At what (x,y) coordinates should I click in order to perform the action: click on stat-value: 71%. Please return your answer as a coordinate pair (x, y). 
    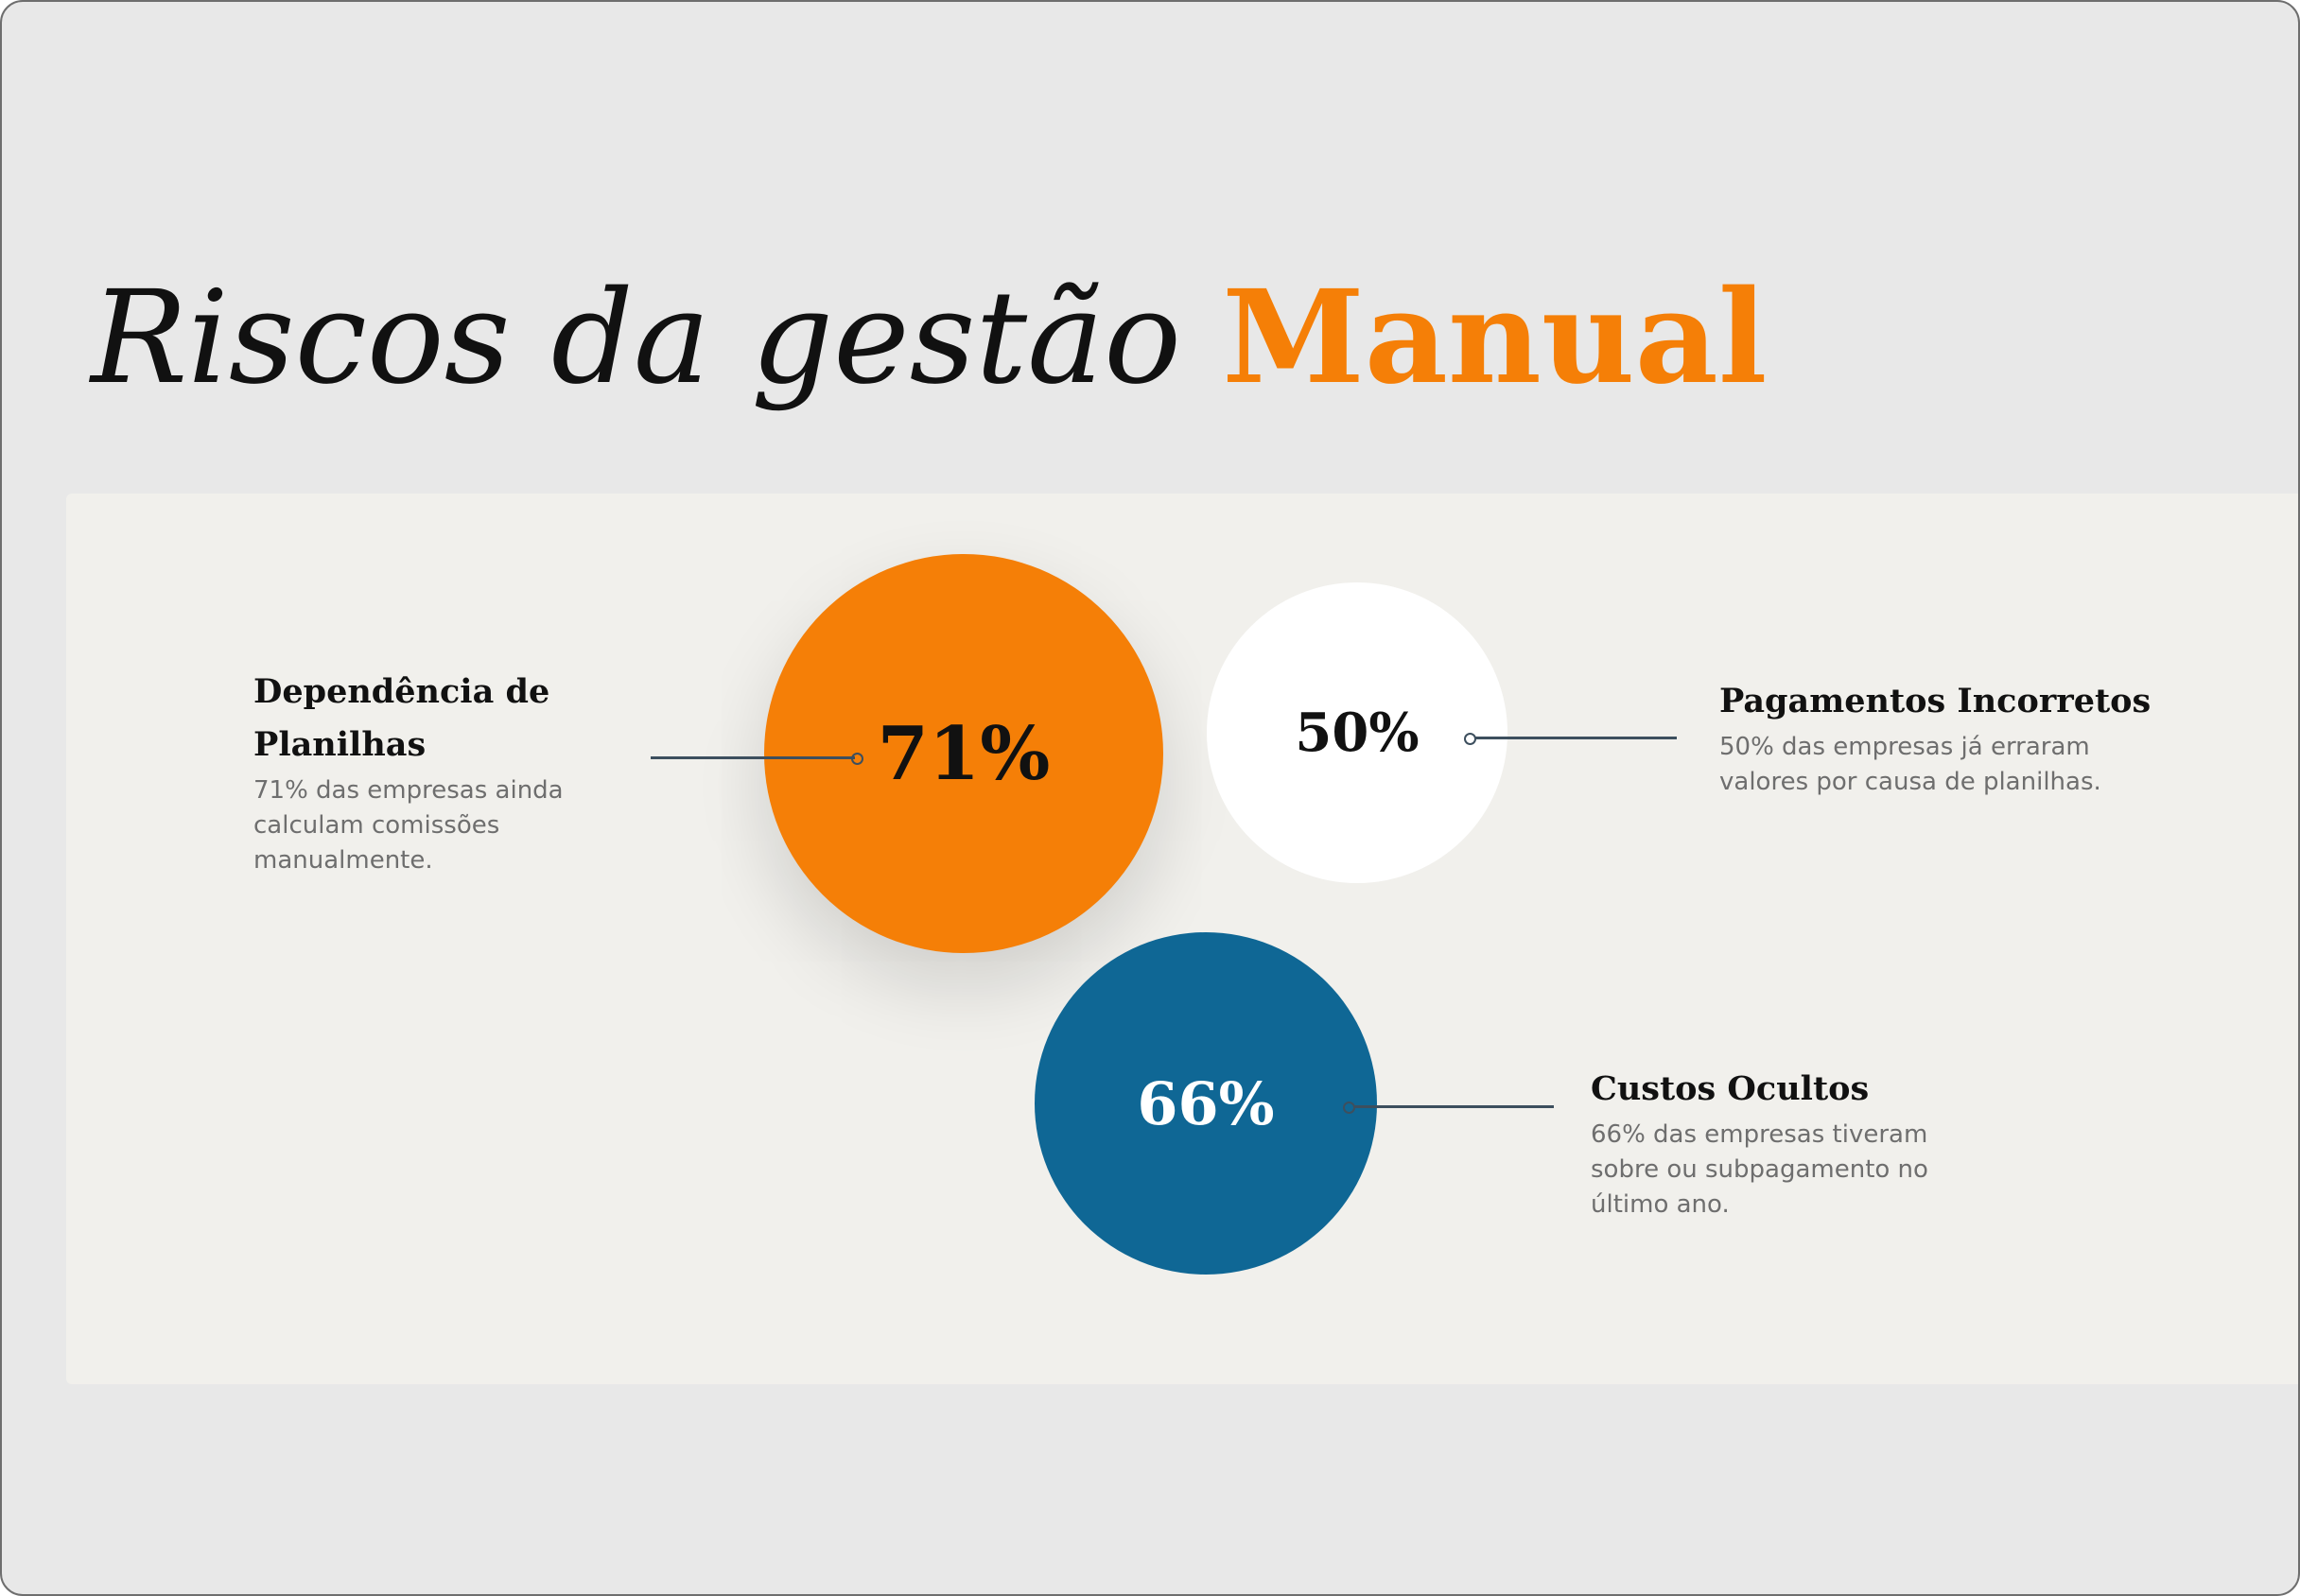
    Looking at the image, I should click on (964, 754).